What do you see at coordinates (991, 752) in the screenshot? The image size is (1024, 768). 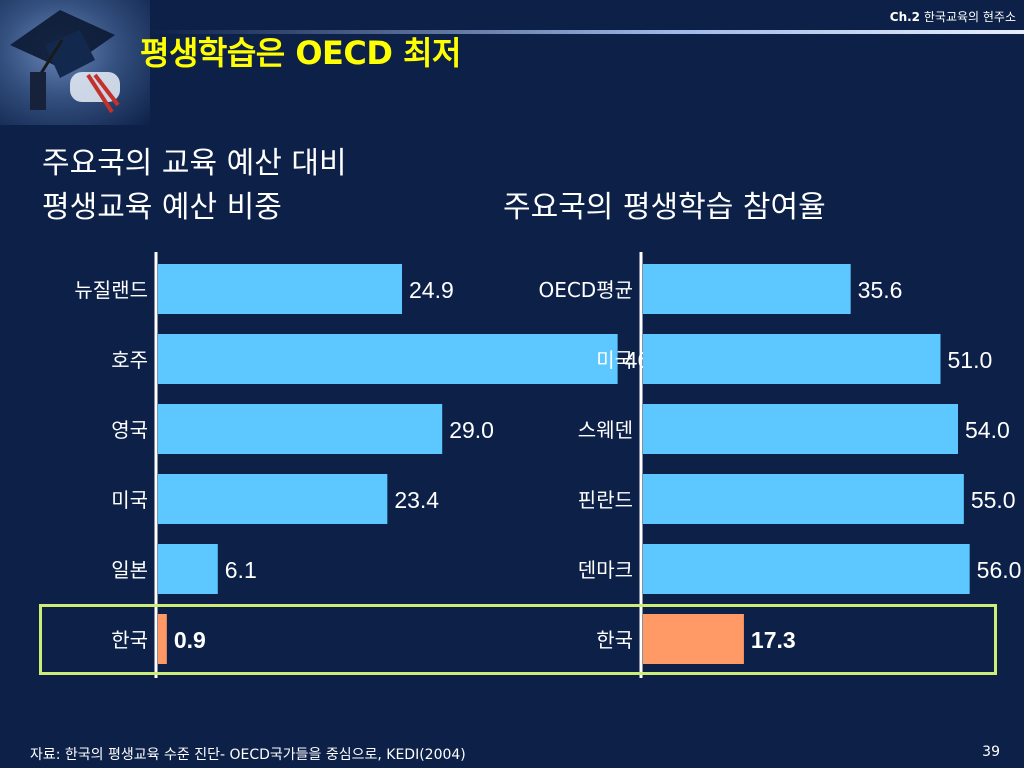 I see `page-number: 39` at bounding box center [991, 752].